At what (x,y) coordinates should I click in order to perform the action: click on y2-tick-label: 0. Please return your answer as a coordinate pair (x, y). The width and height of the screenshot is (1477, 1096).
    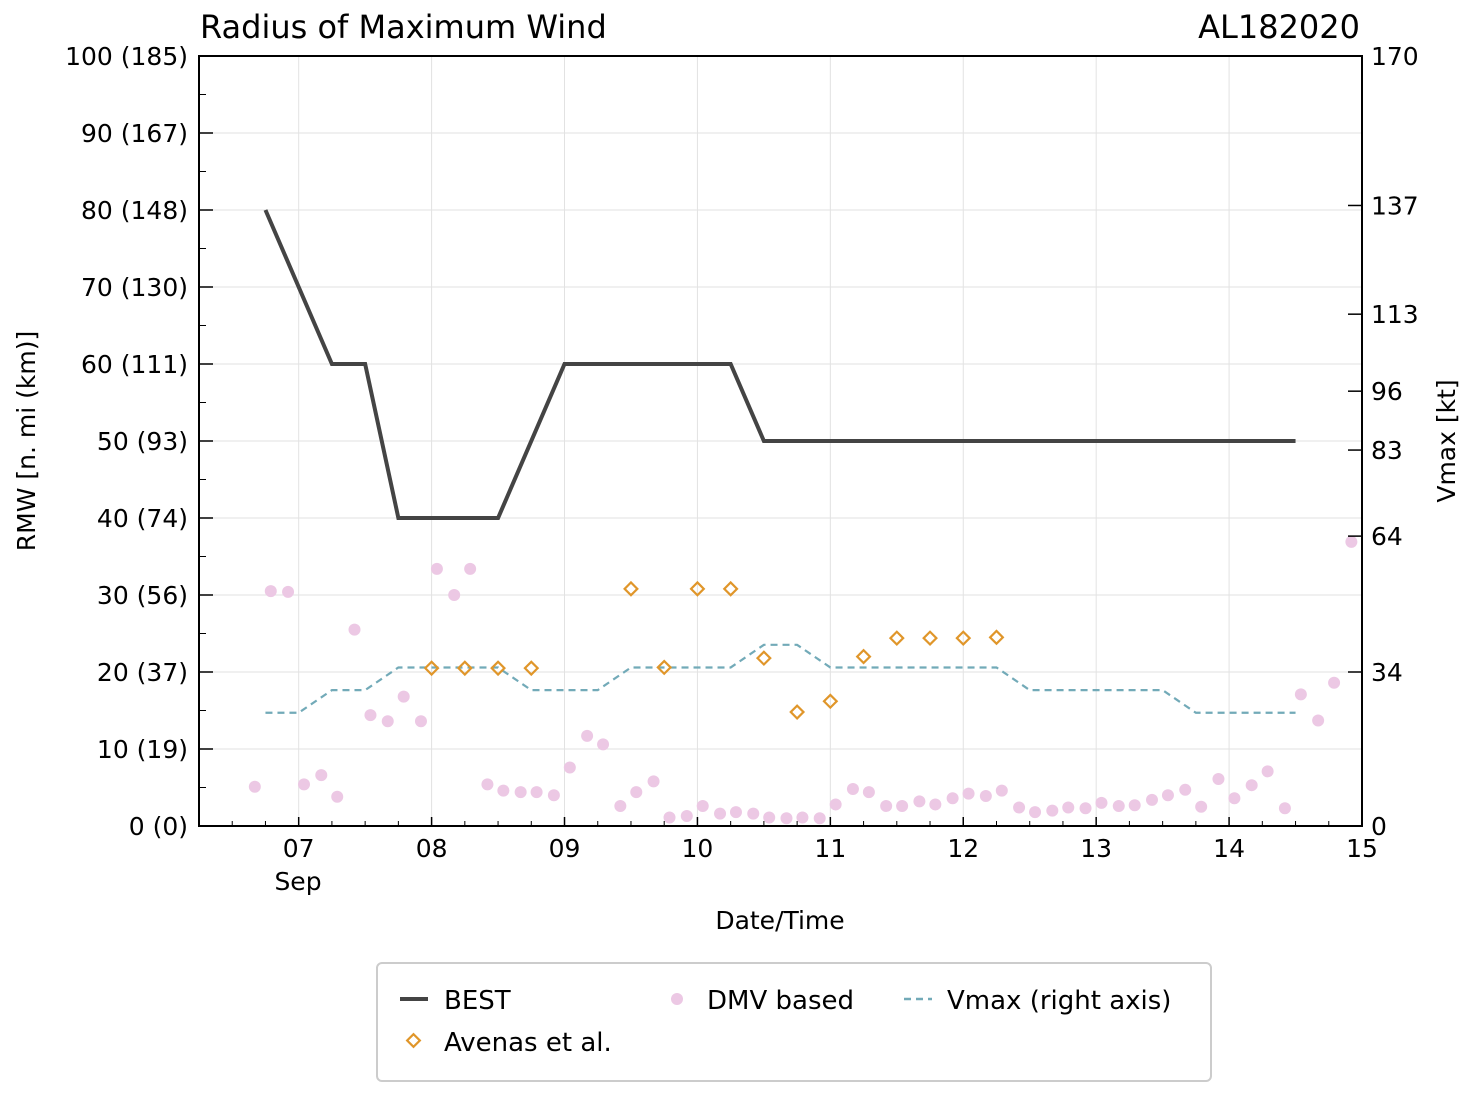
    Looking at the image, I should click on (1379, 826).